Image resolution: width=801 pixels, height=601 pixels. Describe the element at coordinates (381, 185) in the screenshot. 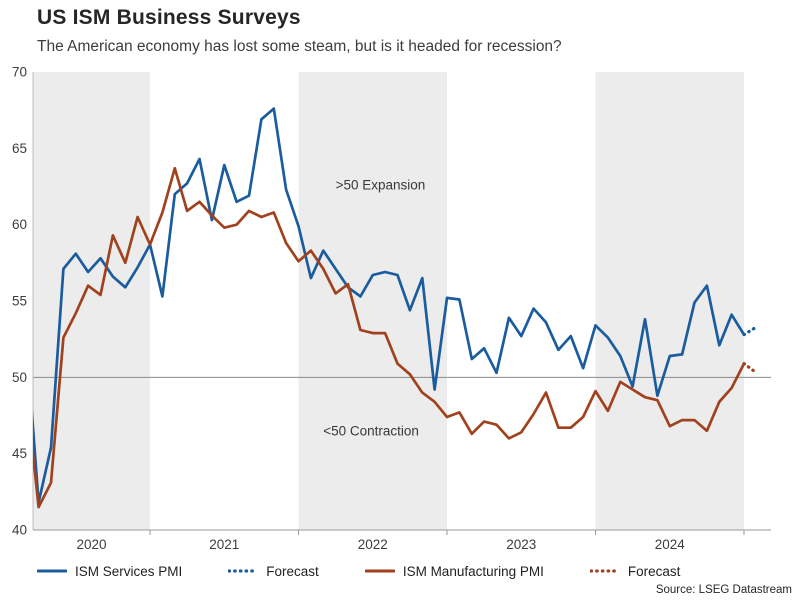

I see `annotation-50-expansion: >50 Expansion` at that location.